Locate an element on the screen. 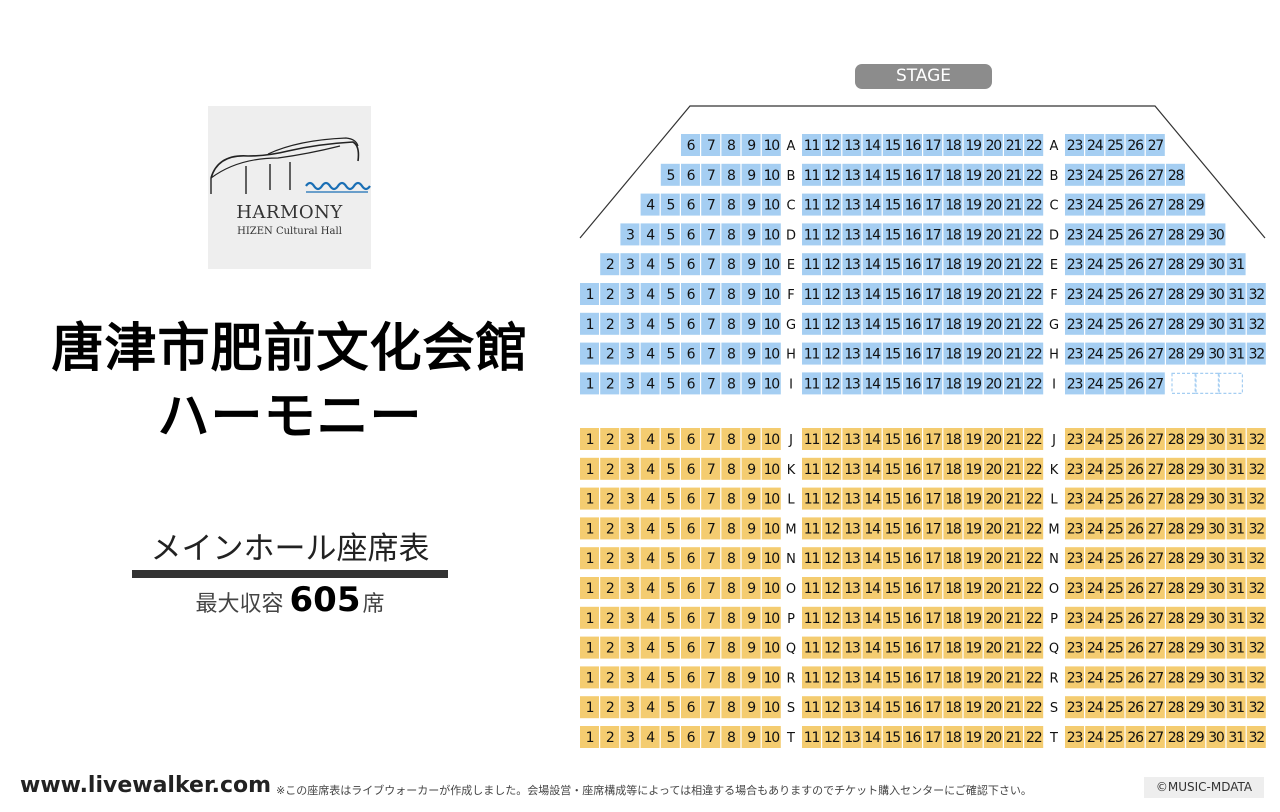 The image size is (1280, 812). seat-J27 is located at coordinates (1155, 439).